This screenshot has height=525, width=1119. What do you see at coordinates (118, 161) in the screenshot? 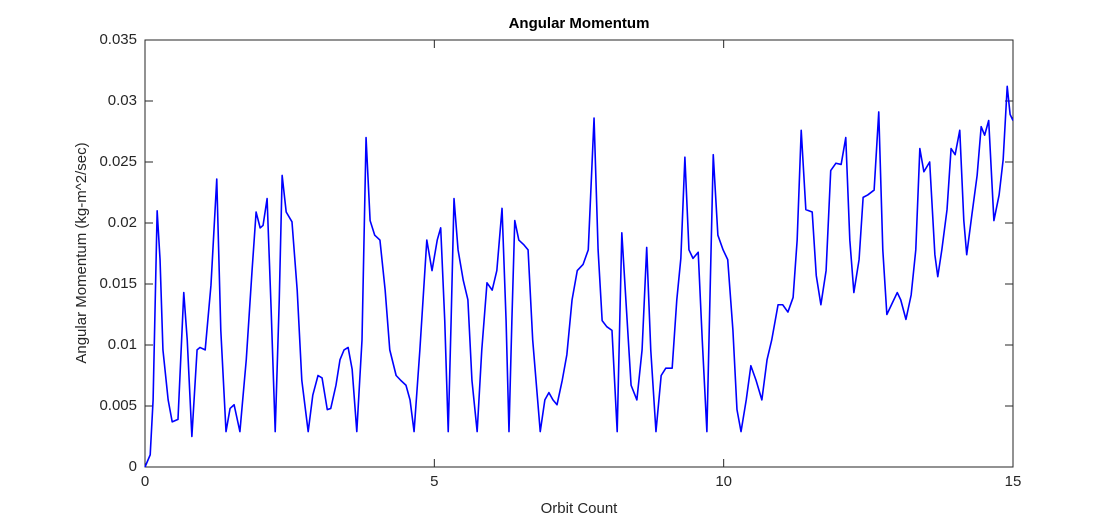
I see `y-tick-label: 0.025` at bounding box center [118, 161].